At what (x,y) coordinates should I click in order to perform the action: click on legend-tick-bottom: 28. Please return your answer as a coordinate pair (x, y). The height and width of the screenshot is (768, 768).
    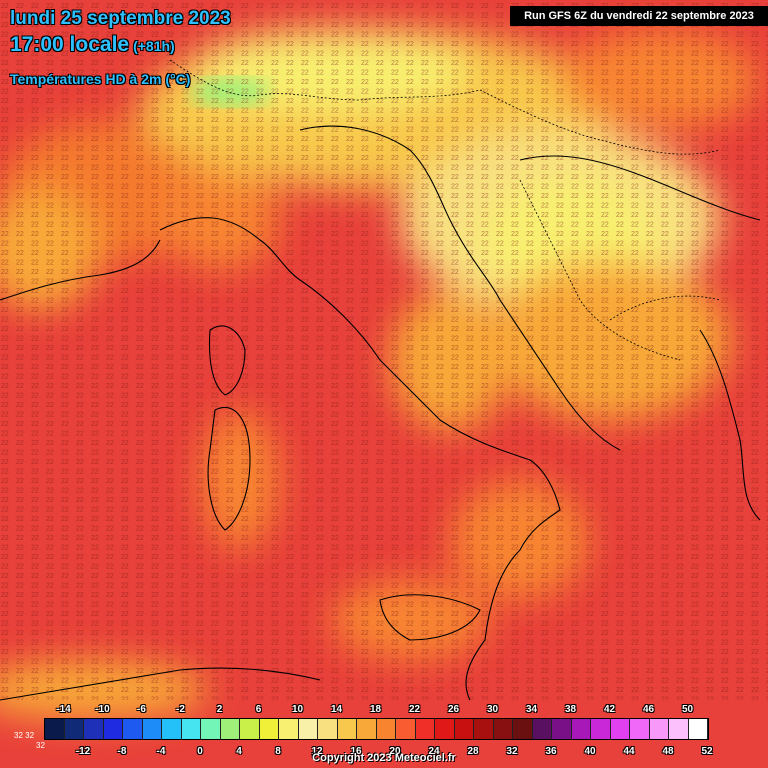
    Looking at the image, I should click on (473, 751).